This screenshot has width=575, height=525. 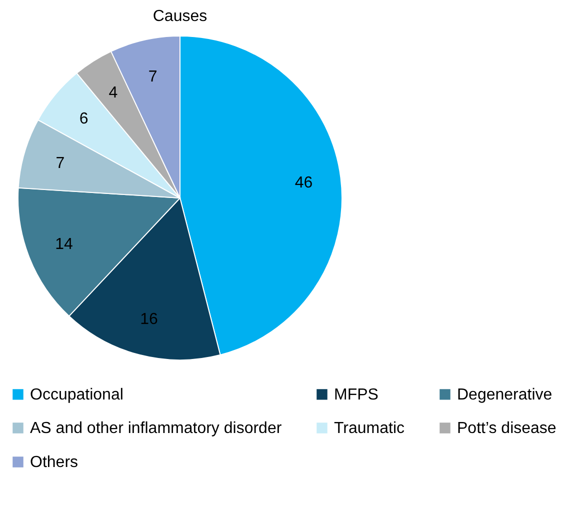 I want to click on legend-label: Degenerative, so click(x=504, y=395).